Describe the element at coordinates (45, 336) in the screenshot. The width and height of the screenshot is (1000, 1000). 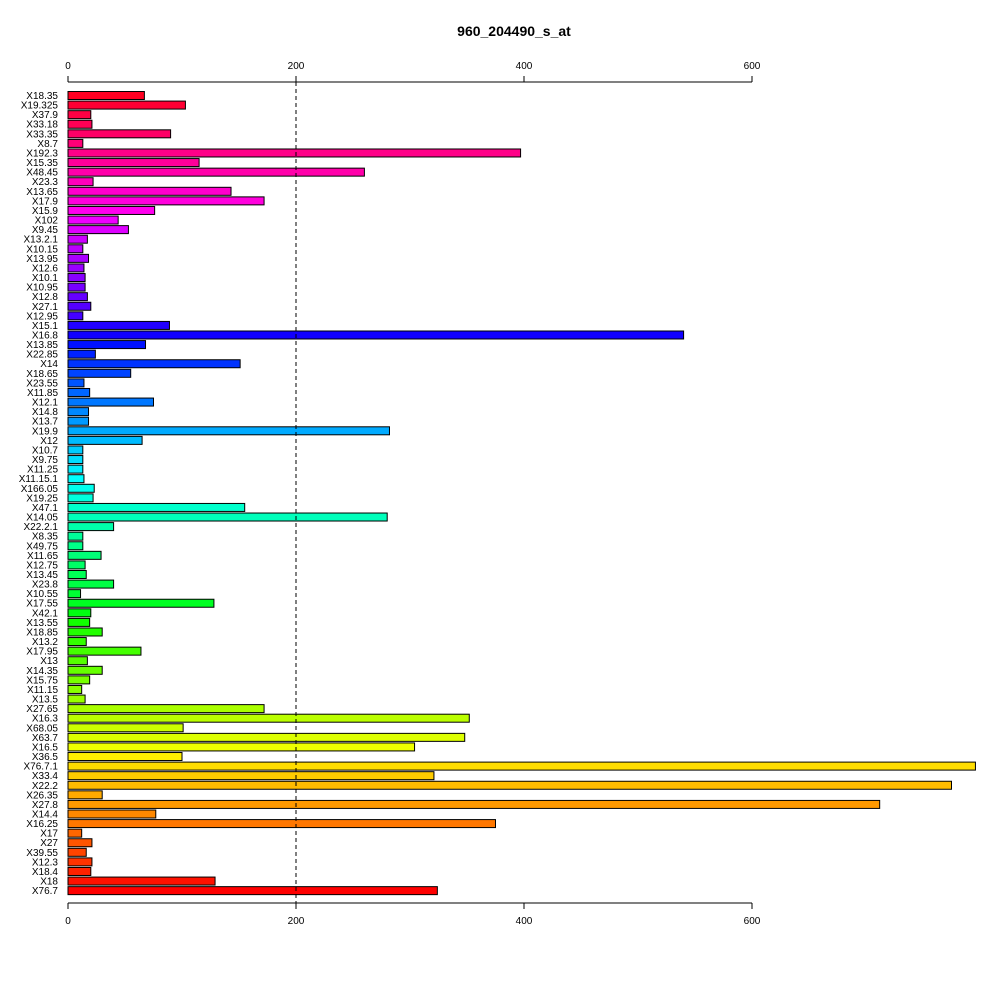
I see `category-label: X16.8` at that location.